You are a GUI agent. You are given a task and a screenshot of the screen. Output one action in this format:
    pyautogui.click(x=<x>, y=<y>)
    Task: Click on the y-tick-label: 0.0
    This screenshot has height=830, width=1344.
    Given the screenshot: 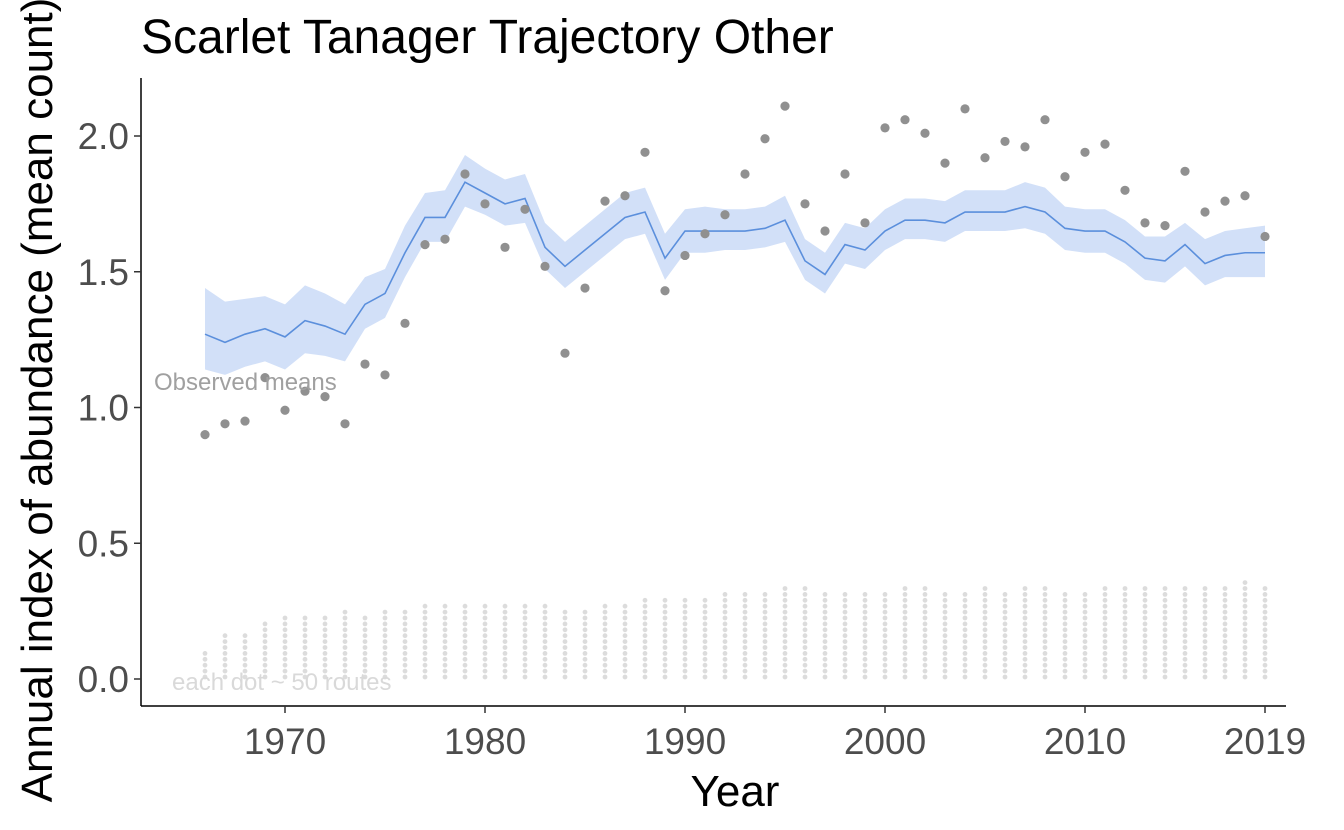 What is the action you would take?
    pyautogui.click(x=103, y=679)
    